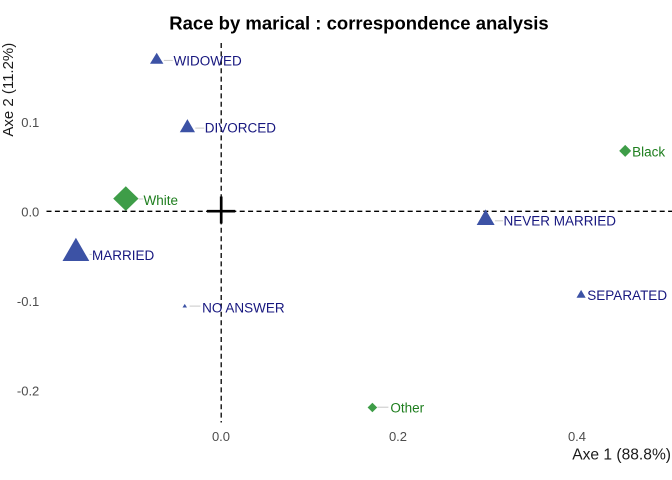 This screenshot has height=480, width=672. What do you see at coordinates (28, 301) in the screenshot?
I see `svg-text: -0.1` at bounding box center [28, 301].